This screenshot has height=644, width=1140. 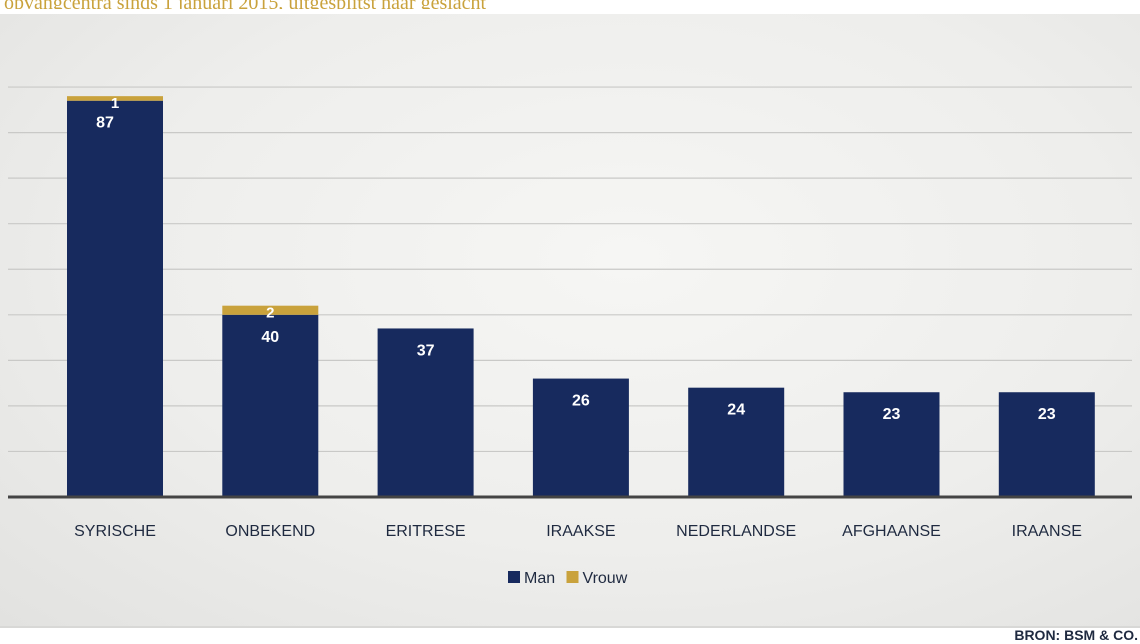 What do you see at coordinates (736, 410) in the screenshot?
I see `data-label-man: 24` at bounding box center [736, 410].